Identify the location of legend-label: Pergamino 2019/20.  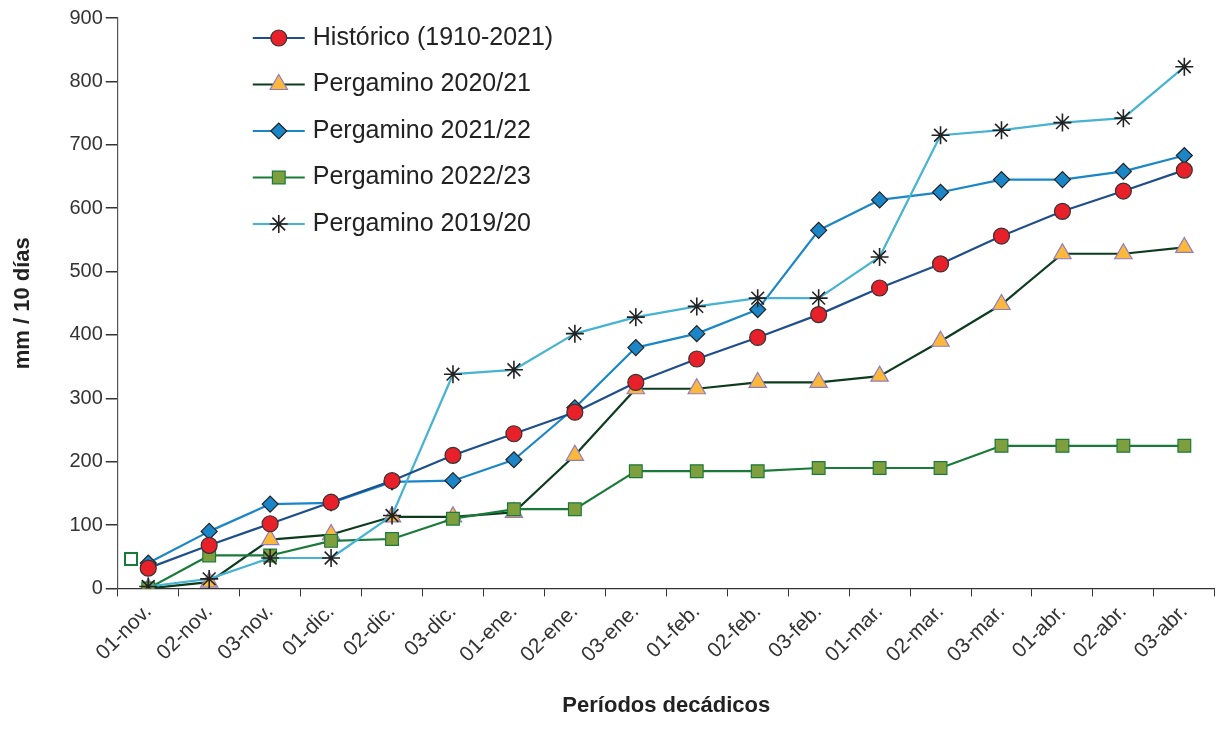
(421, 221).